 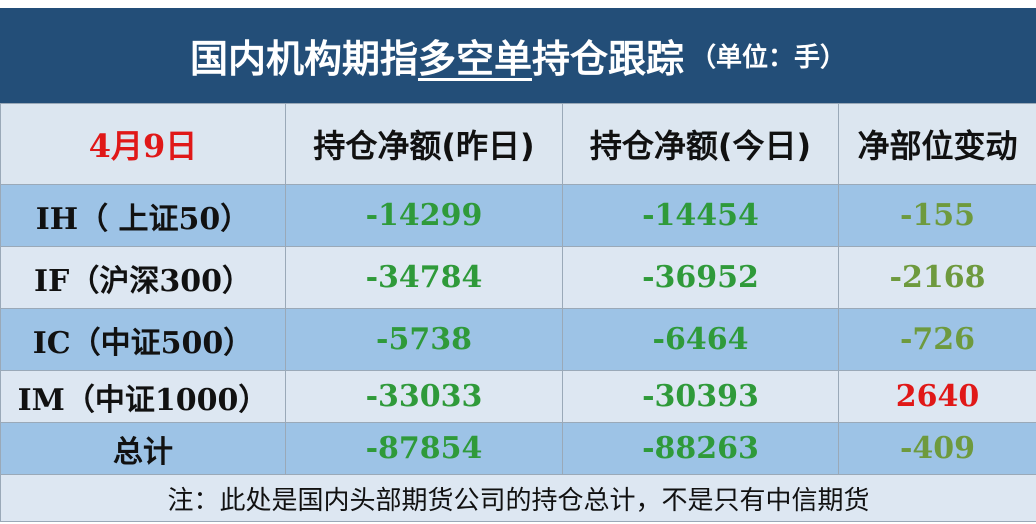 What do you see at coordinates (424, 277) in the screenshot?
I see `cell-value: -34784` at bounding box center [424, 277].